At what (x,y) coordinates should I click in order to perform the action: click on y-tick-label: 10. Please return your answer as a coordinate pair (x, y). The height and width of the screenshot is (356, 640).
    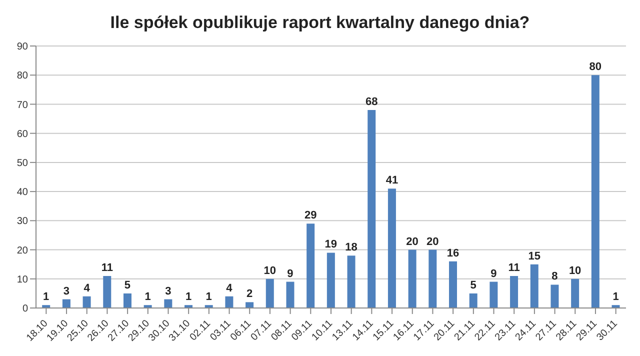
    Looking at the image, I should click on (22, 280).